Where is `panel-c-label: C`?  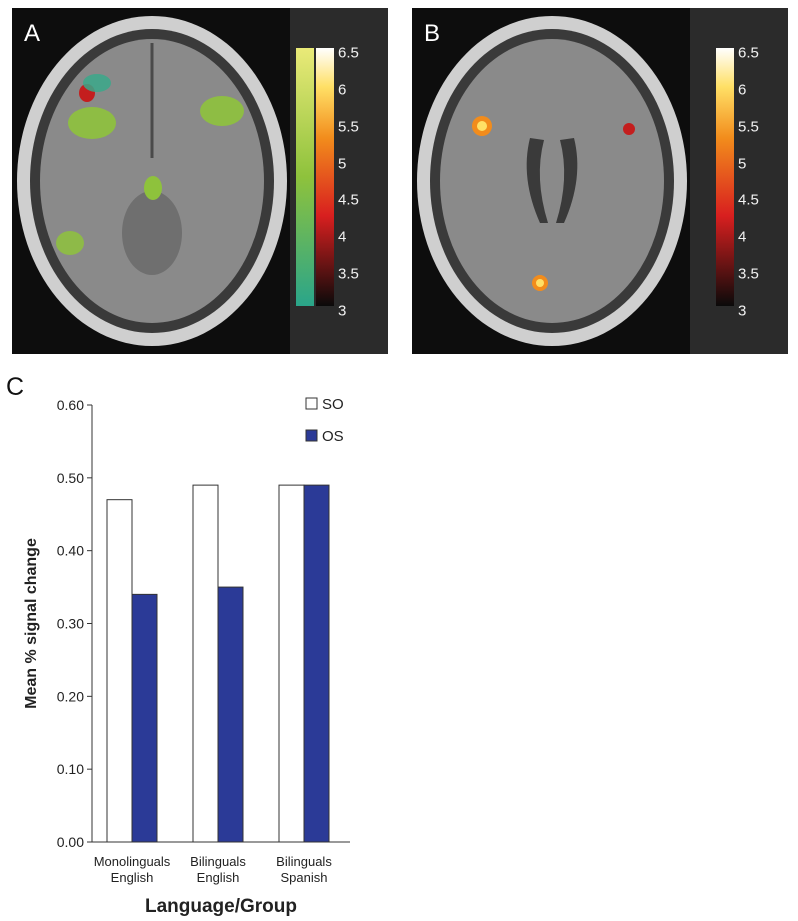
panel-c-label: C is located at coordinates (15, 387).